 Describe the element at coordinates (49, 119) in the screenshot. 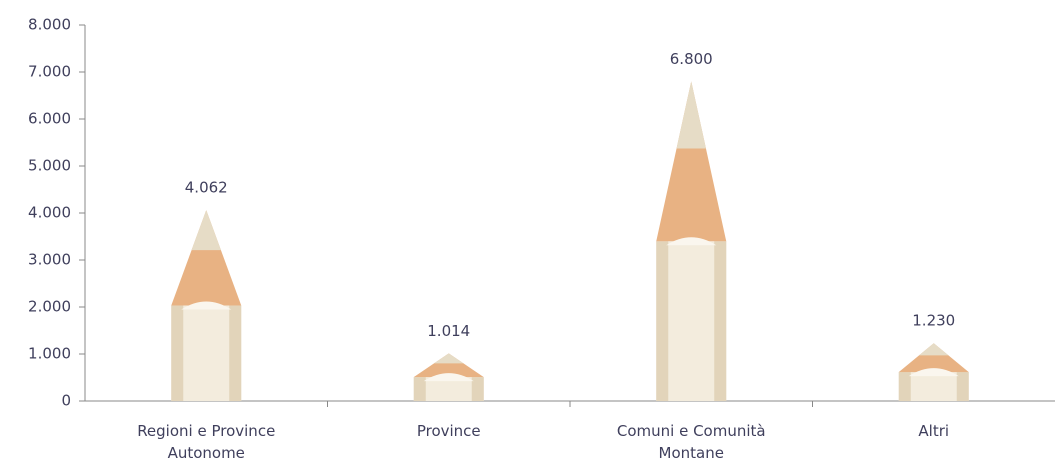

I see `y-tick-label: 6.000` at that location.